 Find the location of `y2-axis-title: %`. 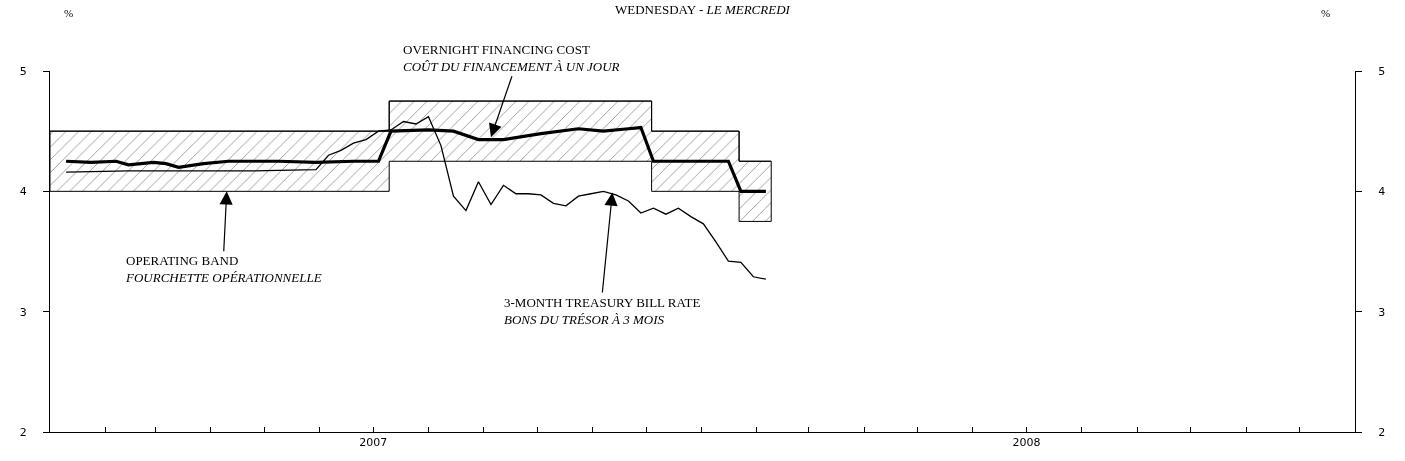

y2-axis-title: % is located at coordinates (1326, 13).